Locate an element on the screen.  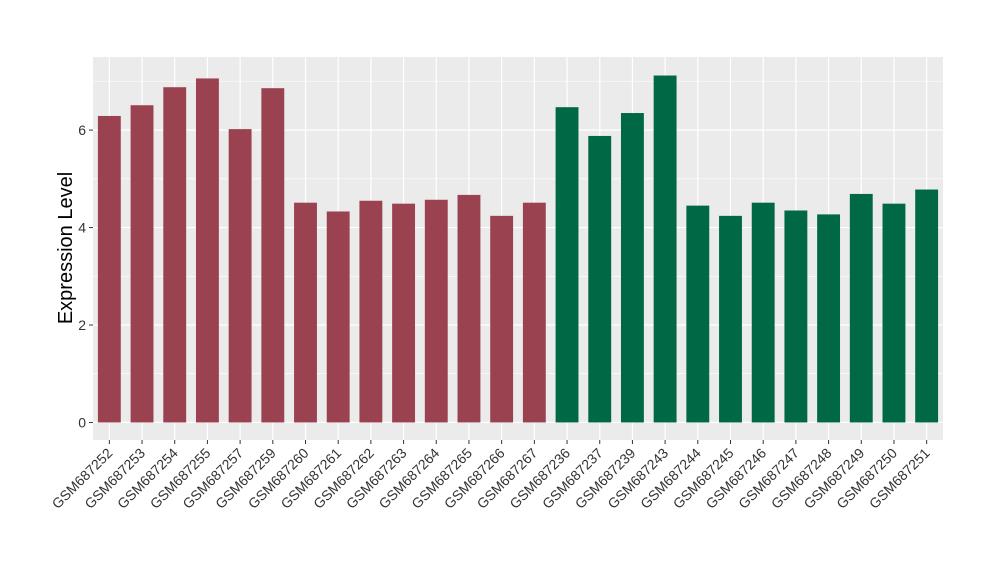
y-tick-label: 2 is located at coordinates (82, 325).